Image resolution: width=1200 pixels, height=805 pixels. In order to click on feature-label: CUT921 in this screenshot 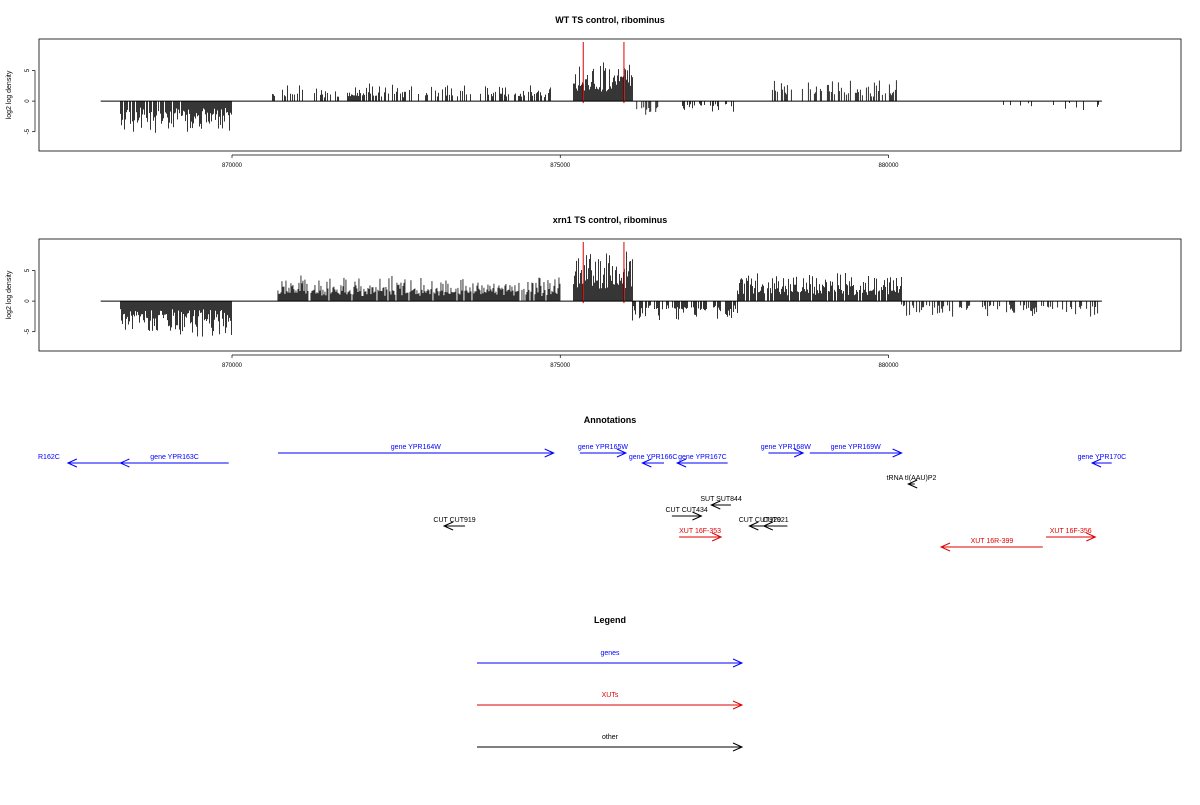, I will do `click(776, 520)`.